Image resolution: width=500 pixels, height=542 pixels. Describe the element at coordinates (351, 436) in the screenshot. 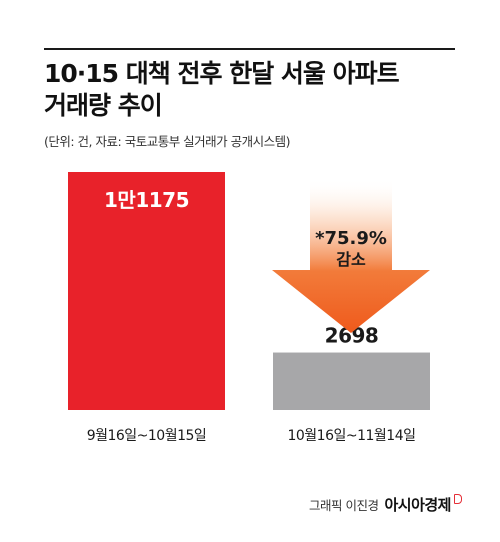

I see `category-label-2: 10월16일~11월14일` at that location.